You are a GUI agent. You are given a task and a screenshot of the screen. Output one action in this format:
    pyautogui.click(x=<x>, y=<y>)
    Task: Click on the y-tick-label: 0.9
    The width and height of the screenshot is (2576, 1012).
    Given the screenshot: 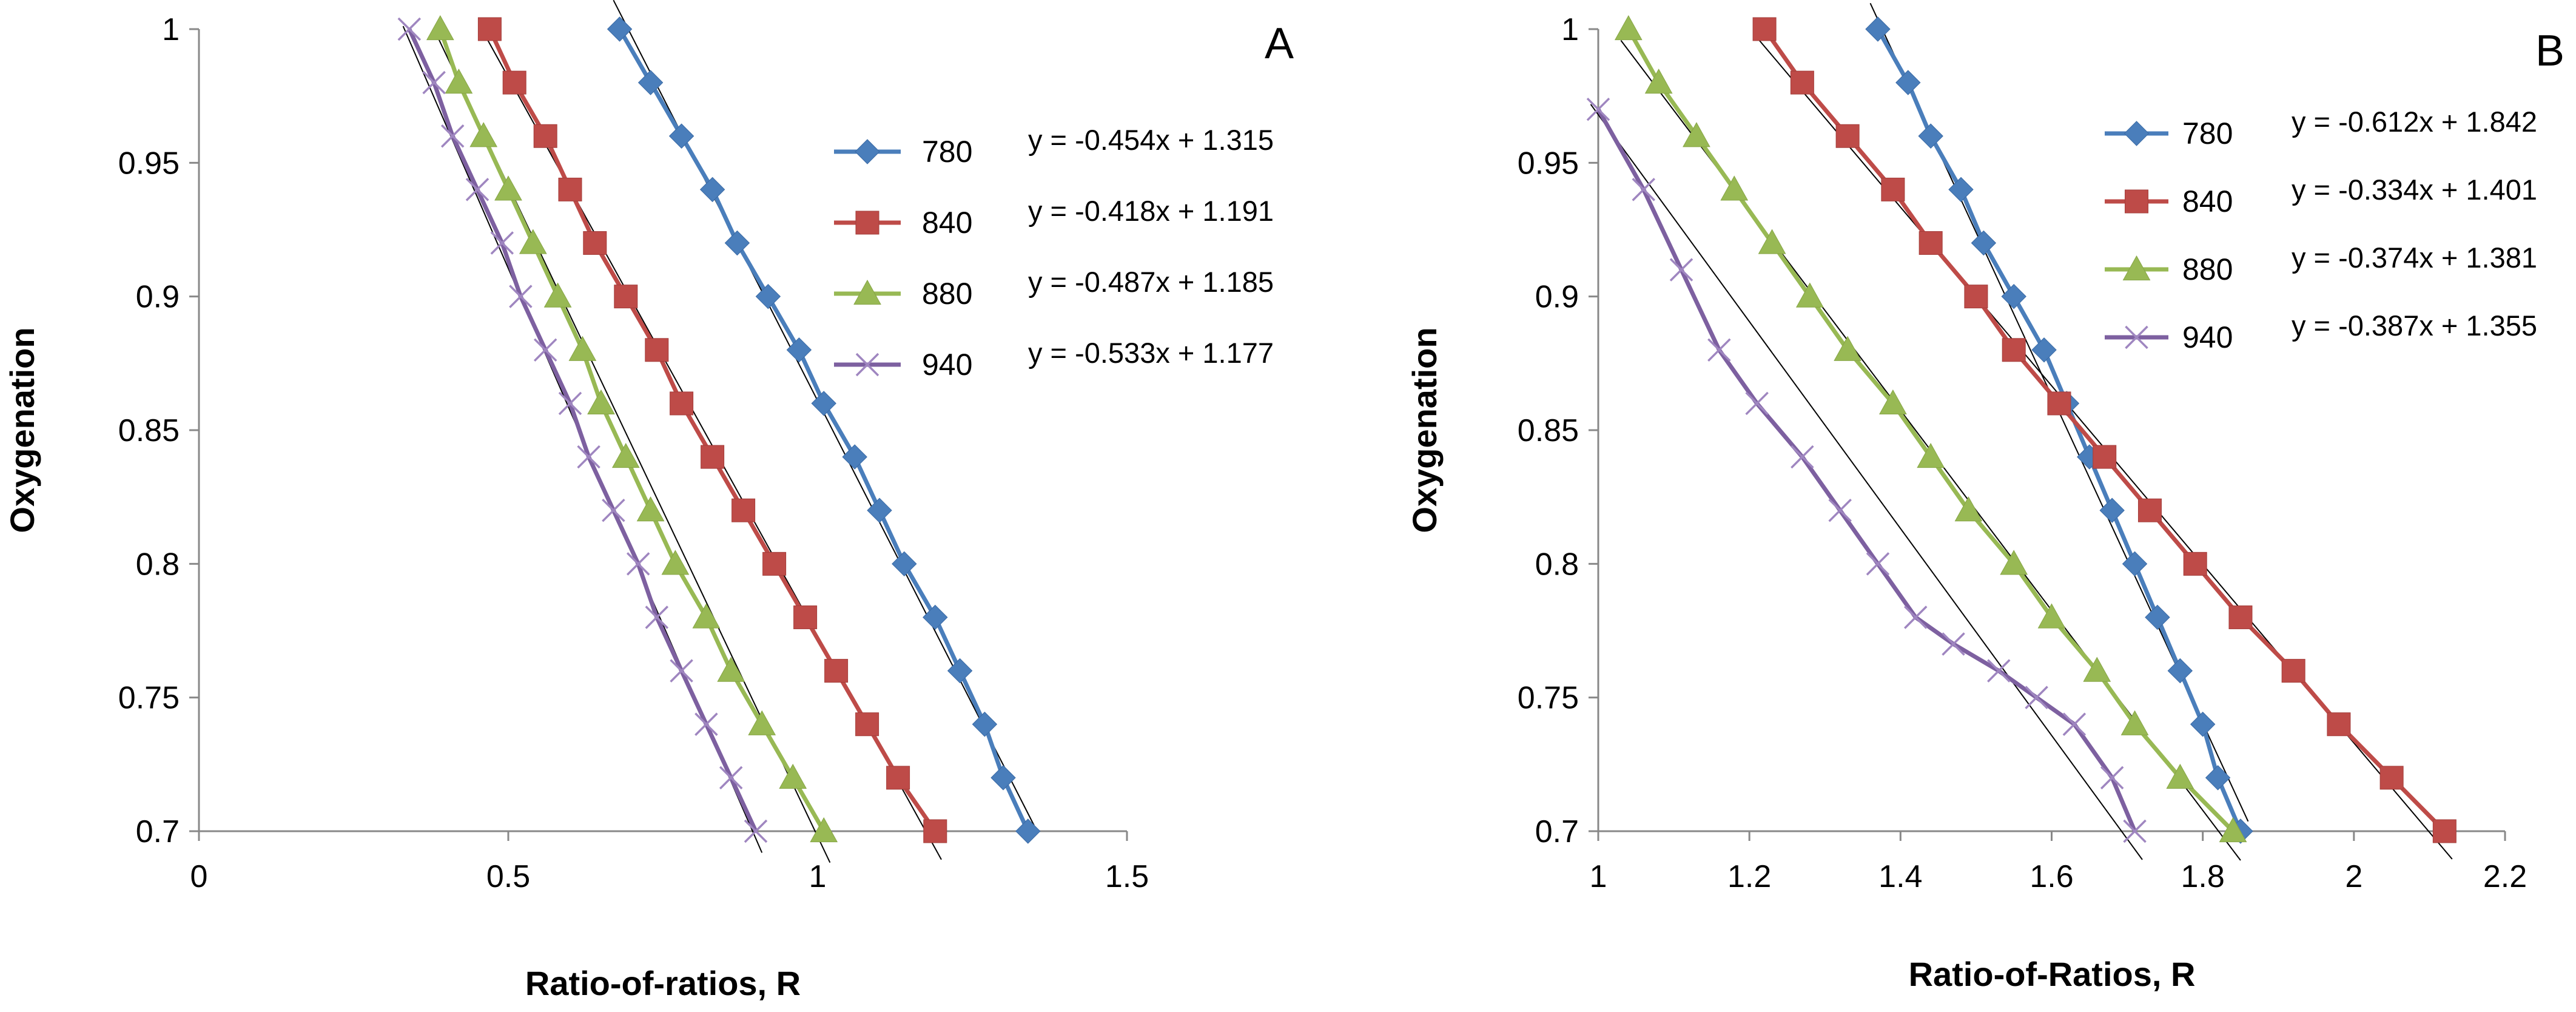 What is the action you would take?
    pyautogui.click(x=158, y=297)
    